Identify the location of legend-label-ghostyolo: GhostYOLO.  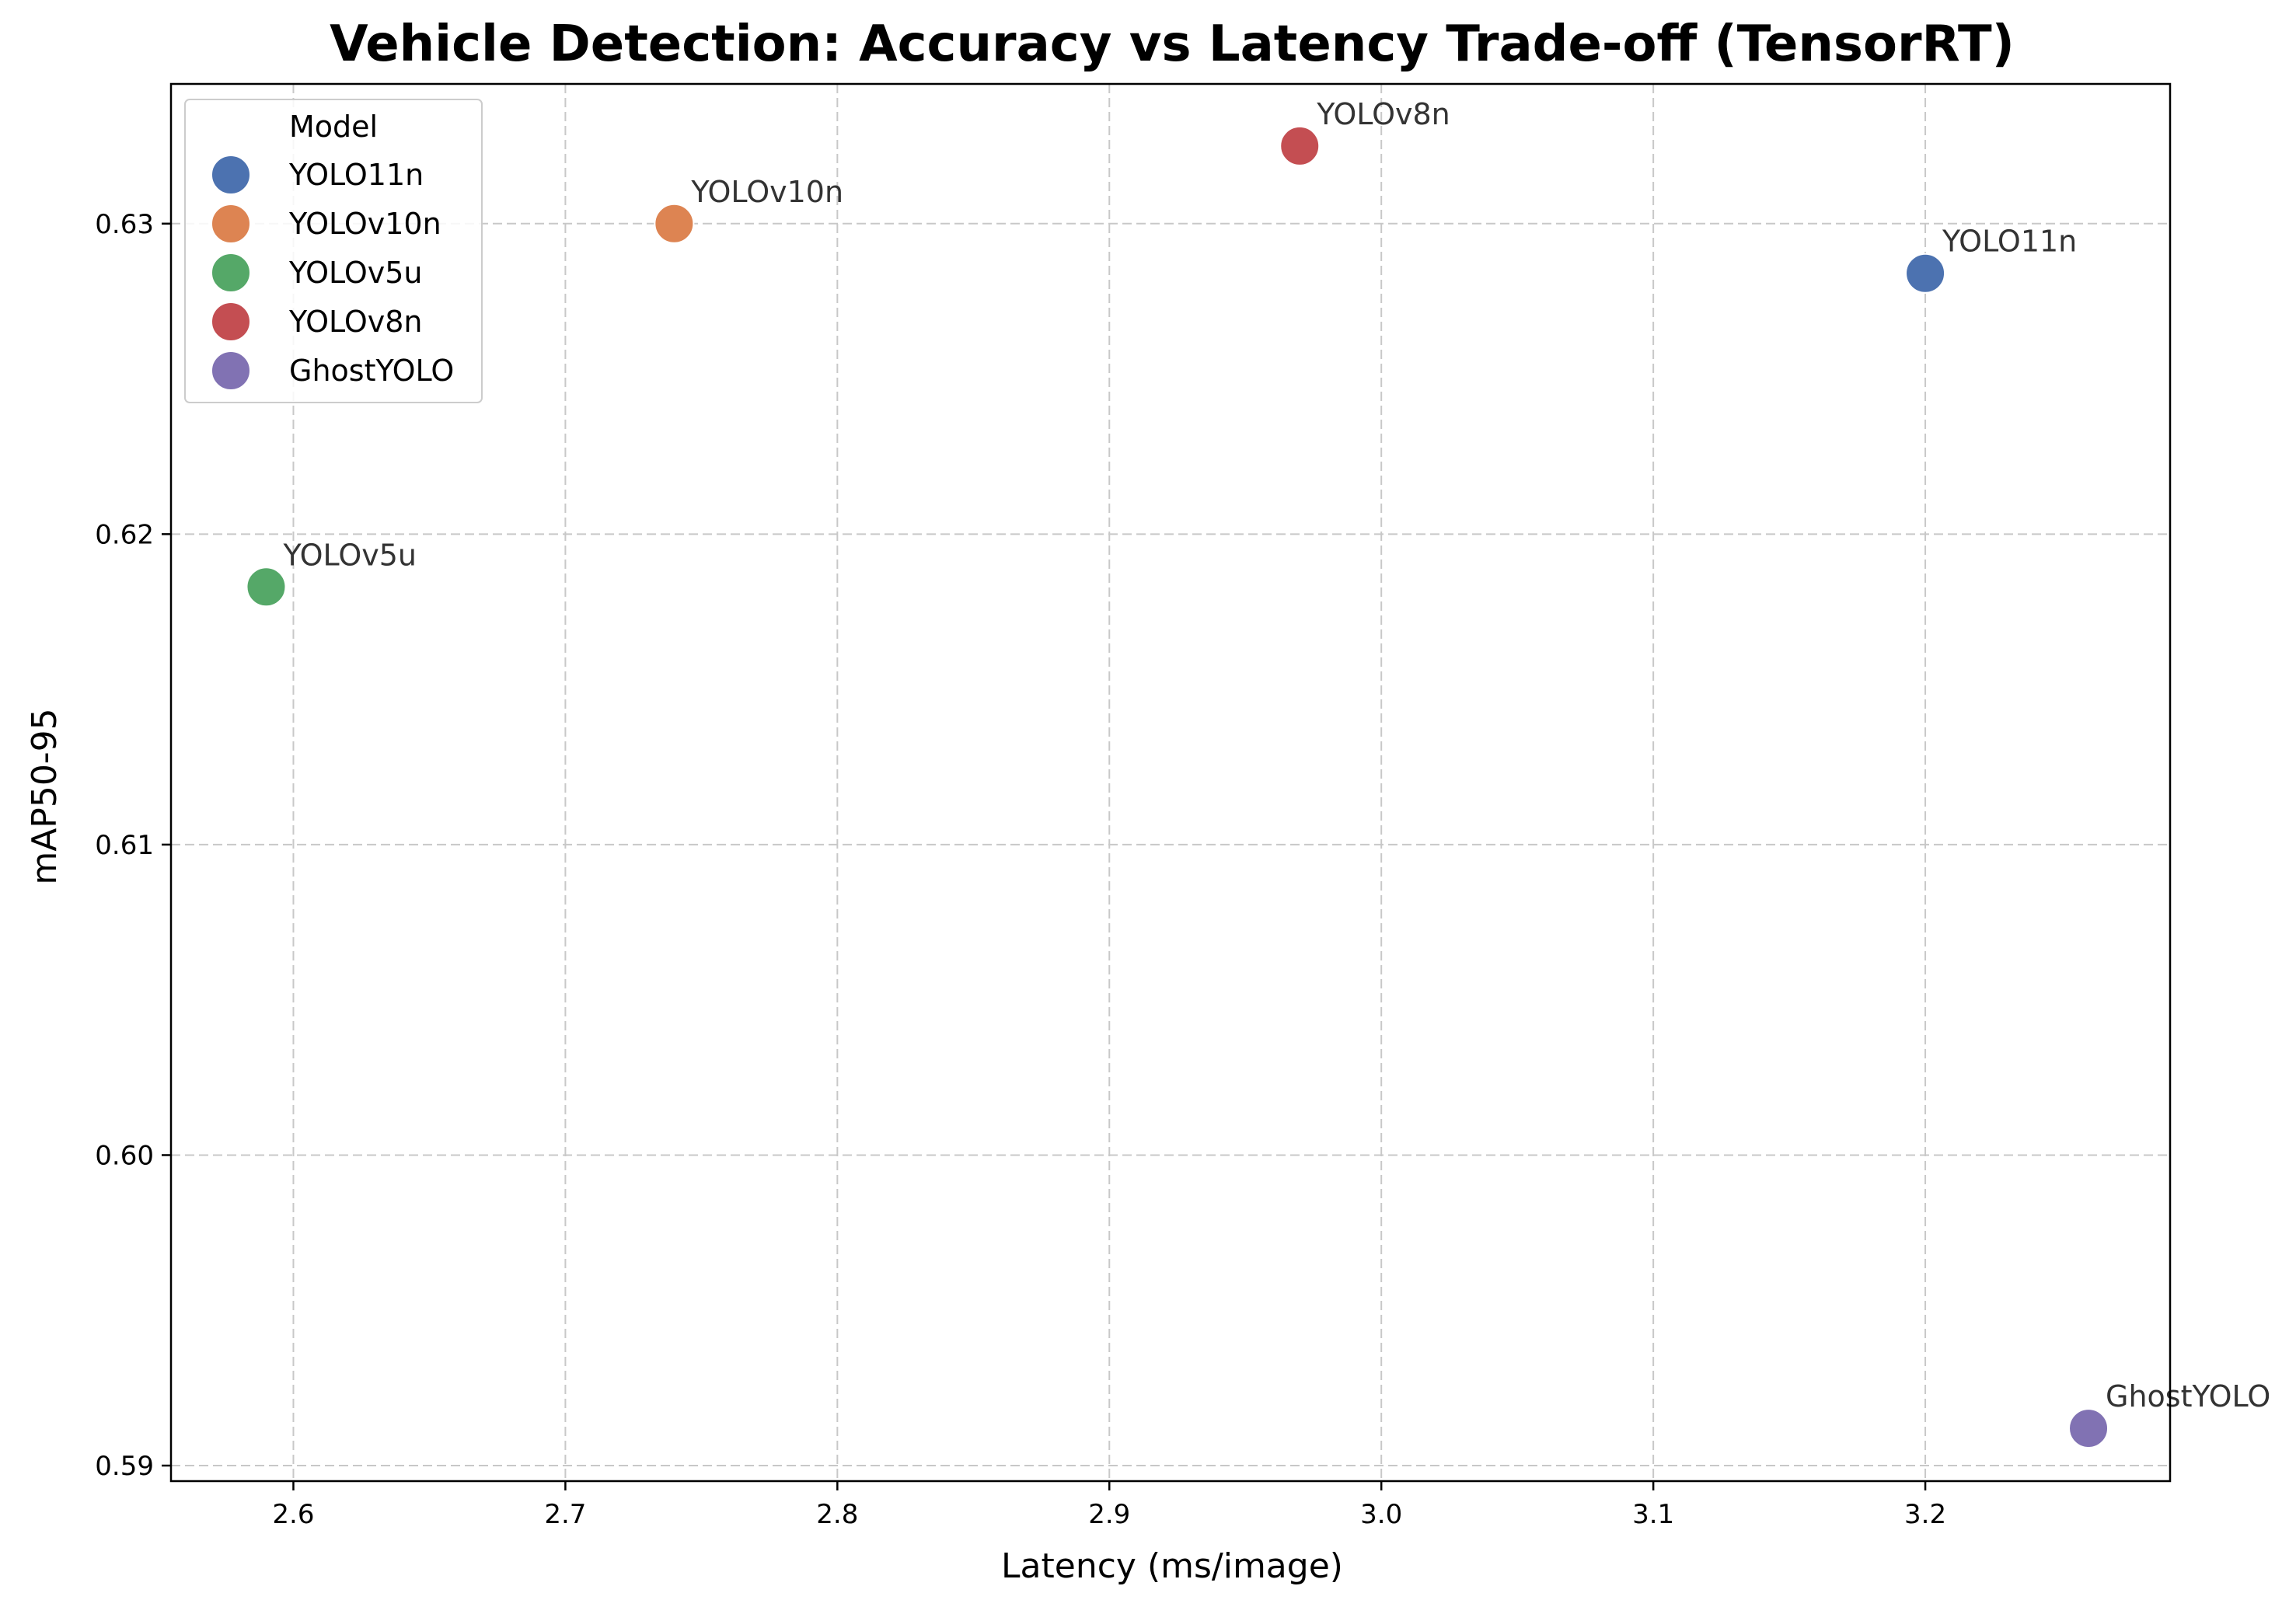
(372, 371).